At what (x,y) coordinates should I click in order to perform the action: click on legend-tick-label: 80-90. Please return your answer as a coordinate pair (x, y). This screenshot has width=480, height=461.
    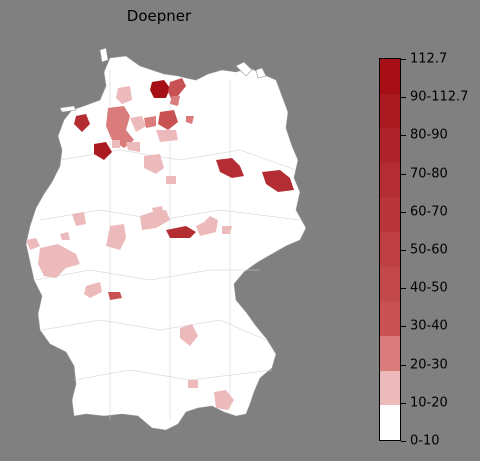
    Looking at the image, I should click on (429, 135).